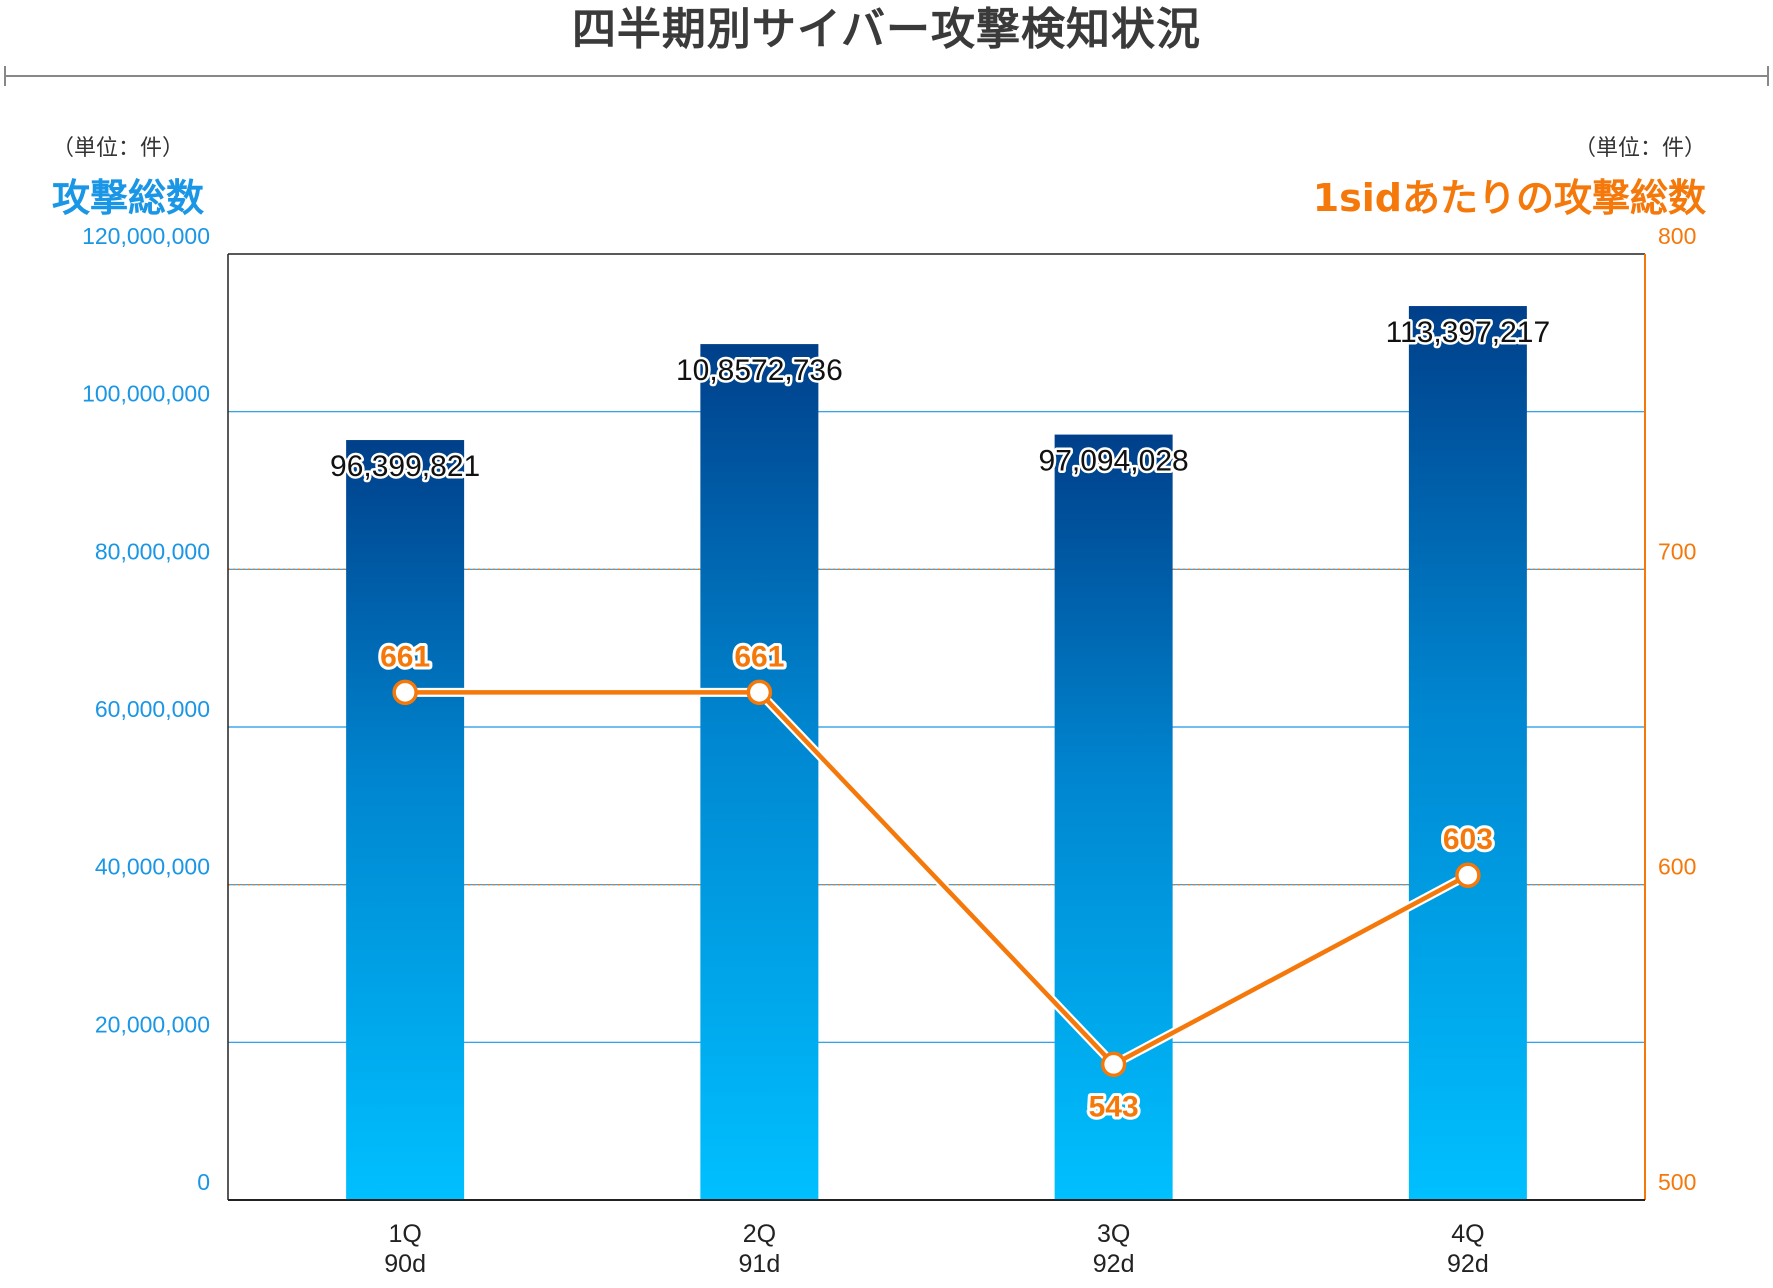 The width and height of the screenshot is (1773, 1288). I want to click on left-tick-label: 20,000,000, so click(152, 1024).